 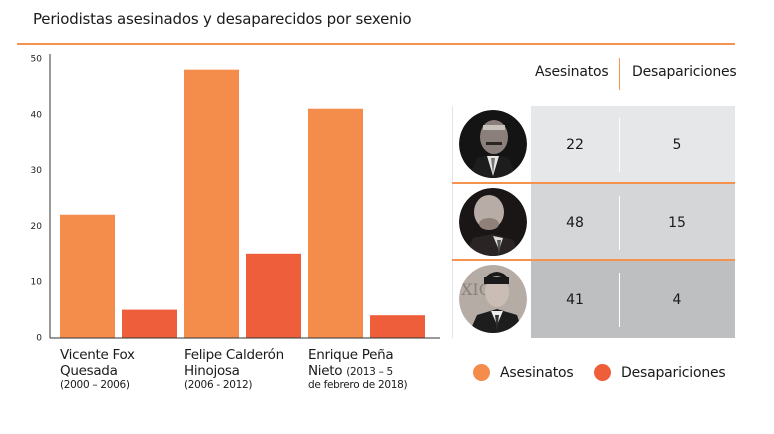 I want to click on category-period: de febrero de 2018), so click(x=358, y=385).